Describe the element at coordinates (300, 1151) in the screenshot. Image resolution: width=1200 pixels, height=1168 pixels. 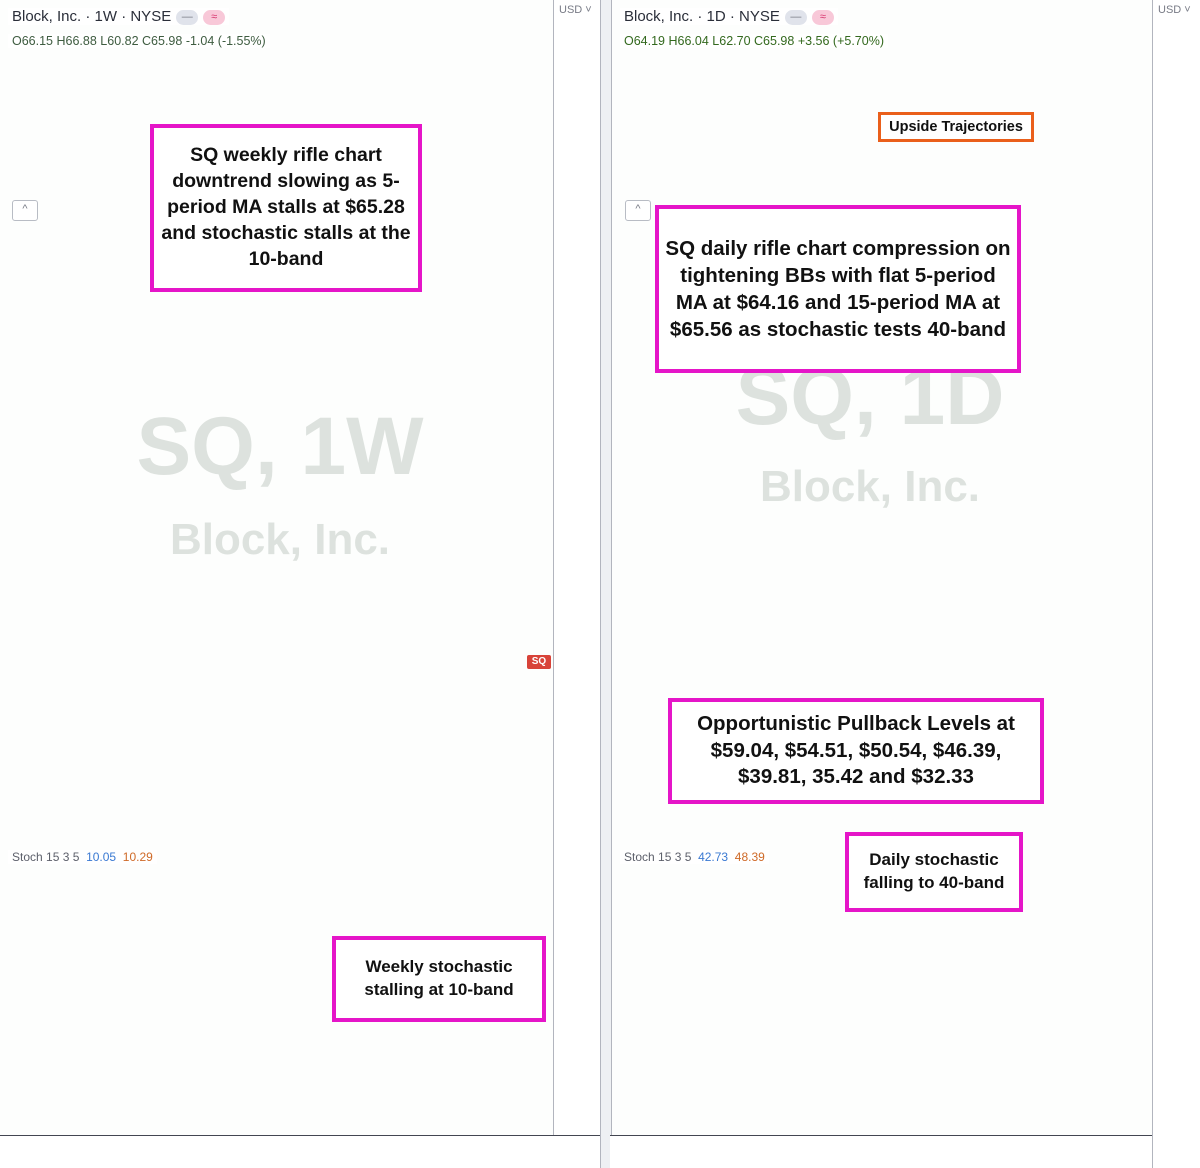
I see `weekly-time-axis` at that location.